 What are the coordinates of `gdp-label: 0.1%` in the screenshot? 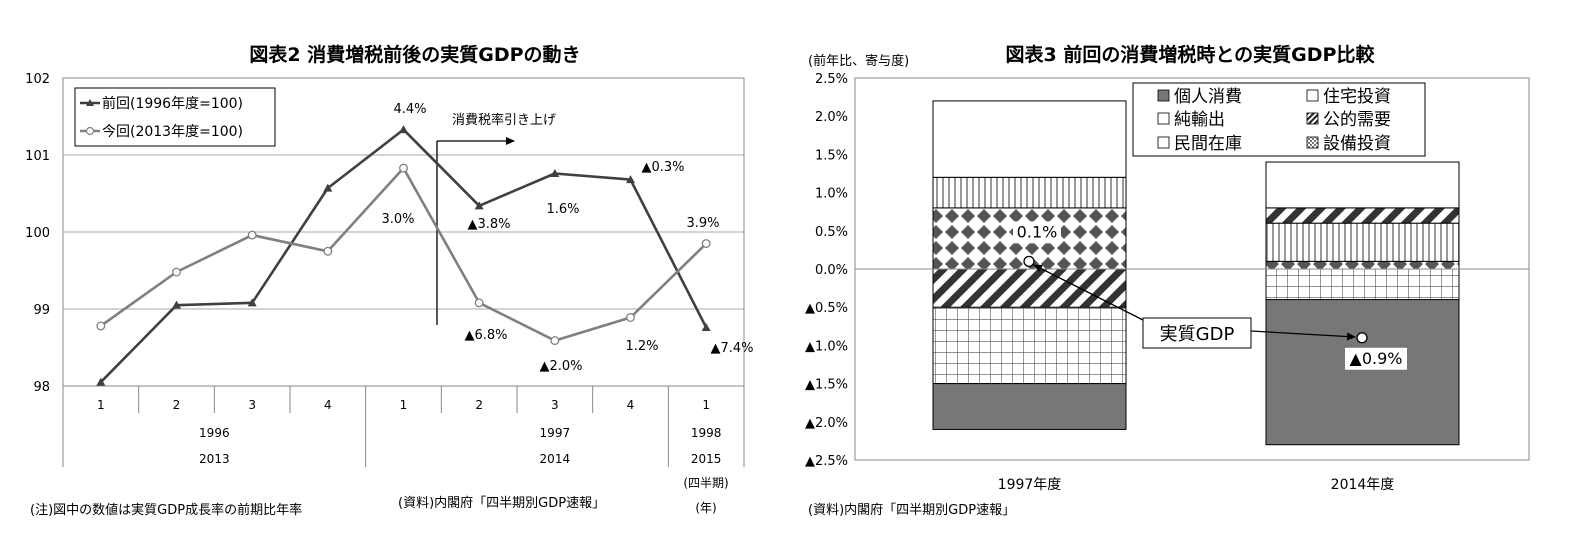 It's located at (1037, 231).